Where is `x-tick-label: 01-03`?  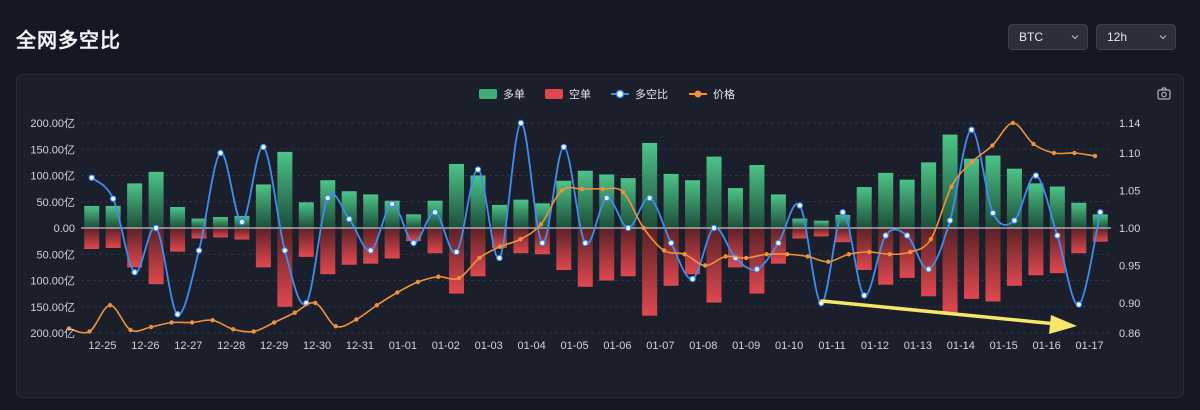
x-tick-label: 01-03 is located at coordinates (489, 346).